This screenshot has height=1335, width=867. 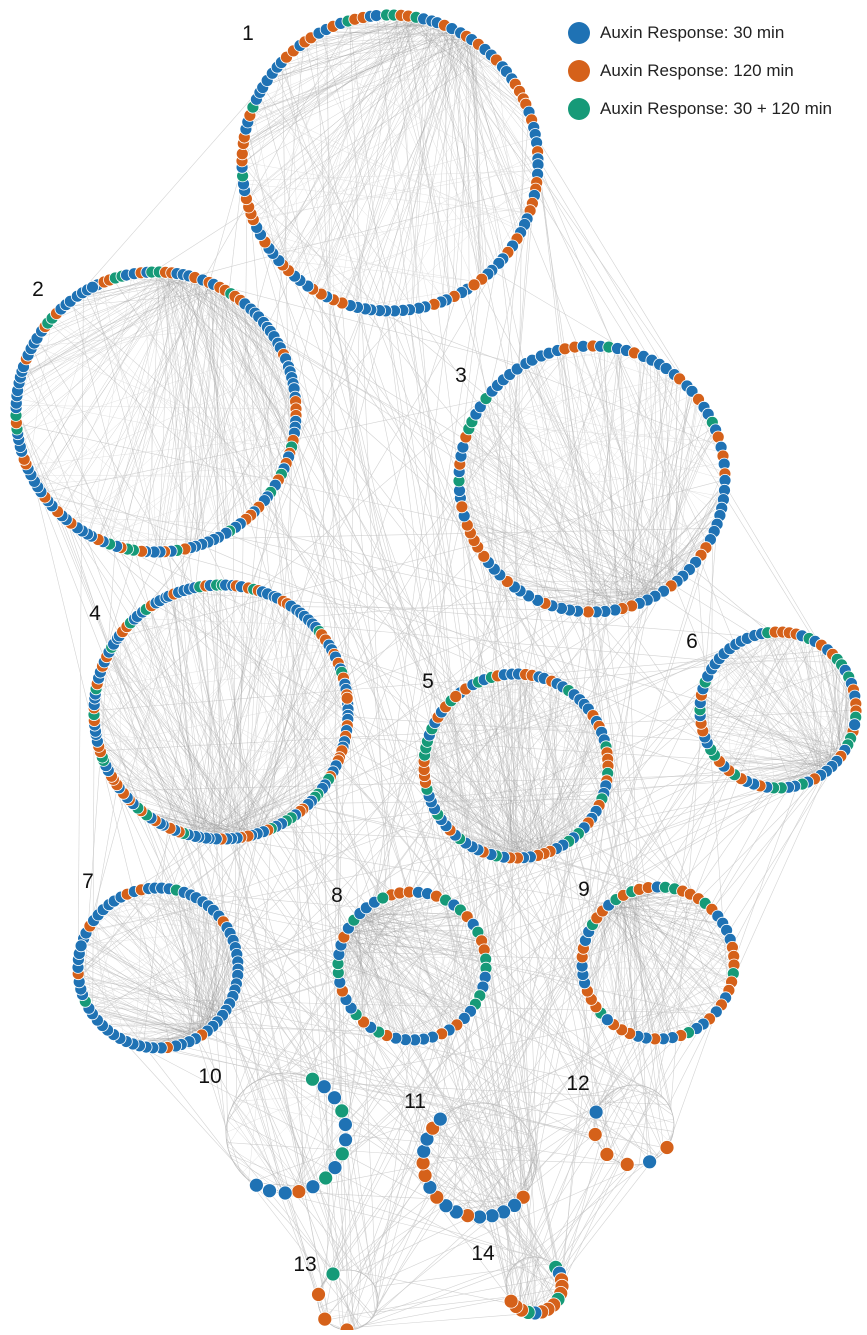 I want to click on module-label-8: 8, so click(x=337, y=895).